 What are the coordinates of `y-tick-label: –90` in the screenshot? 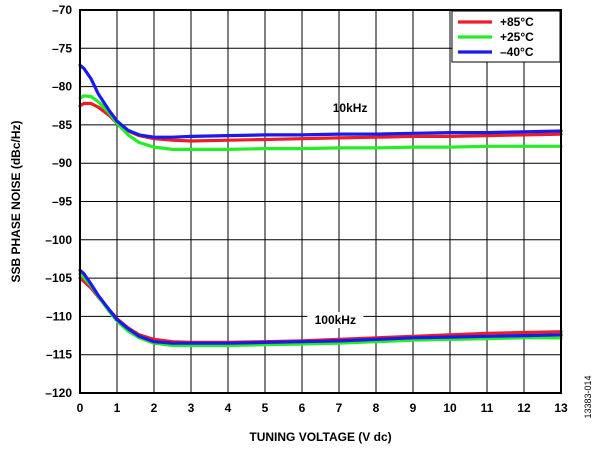 It's located at (62, 163).